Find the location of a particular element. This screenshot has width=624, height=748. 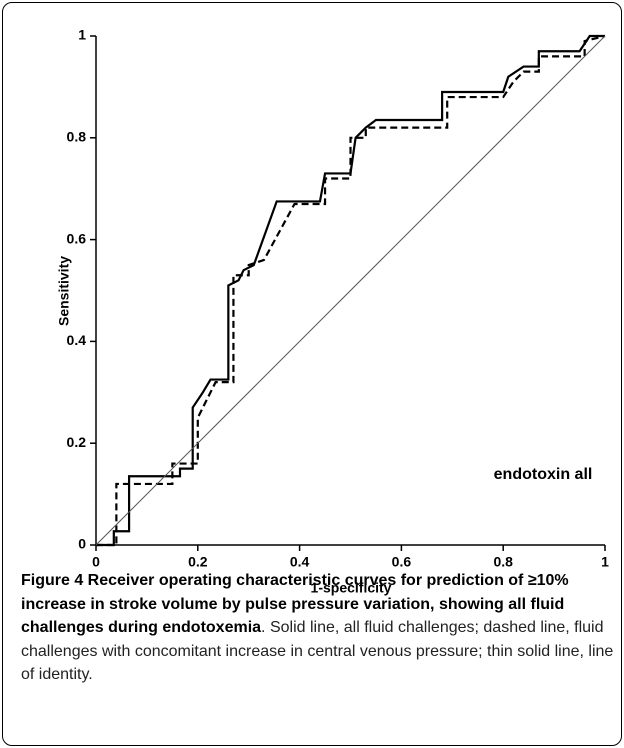

y-tick-label: 0.8 is located at coordinates (77, 137).